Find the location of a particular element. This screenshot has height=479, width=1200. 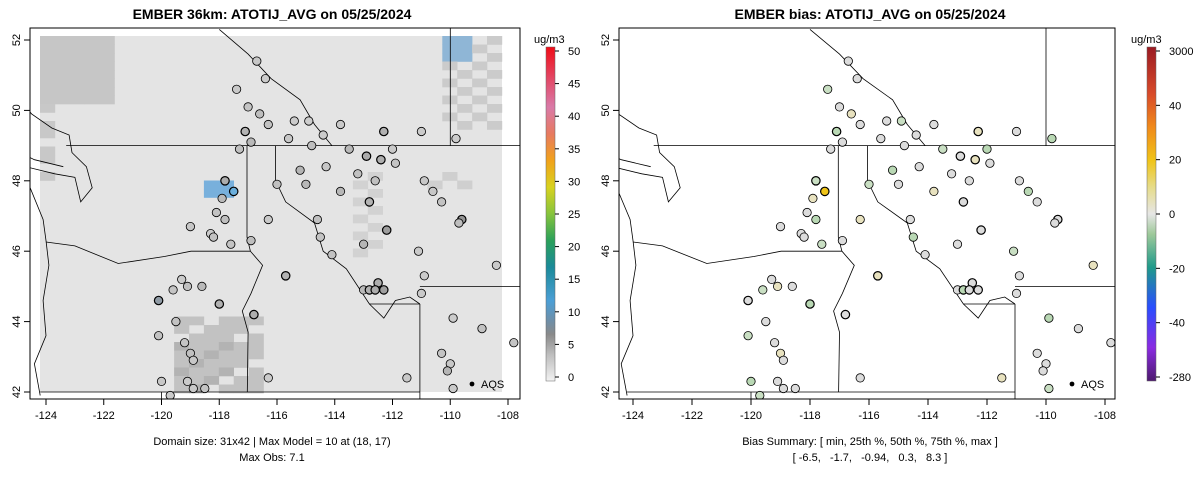

x-tick-label: -124 is located at coordinates (633, 416).